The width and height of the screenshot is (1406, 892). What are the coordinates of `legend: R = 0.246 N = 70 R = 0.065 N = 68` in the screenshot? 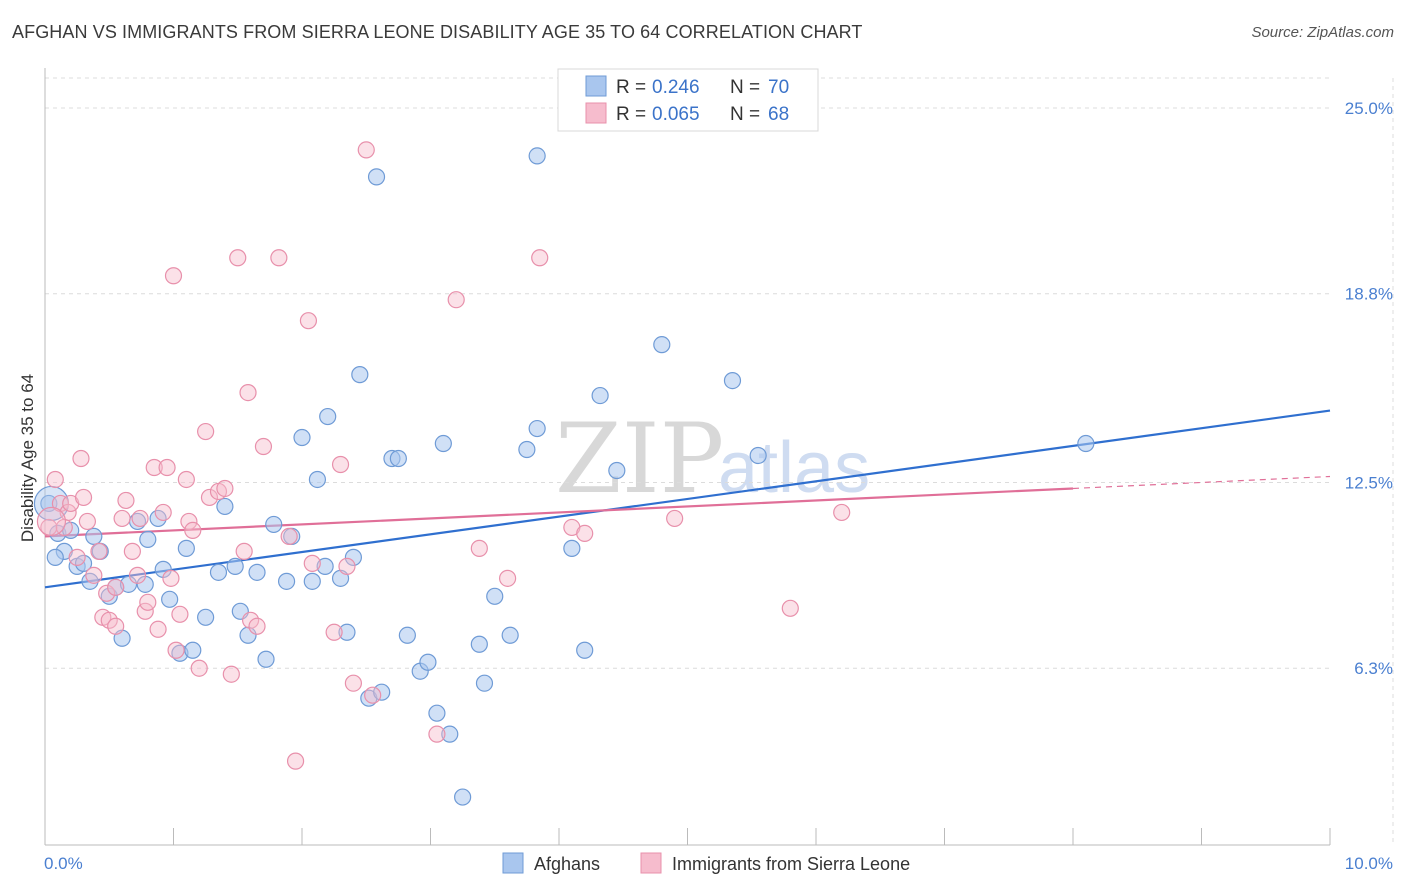 It's located at (688, 100).